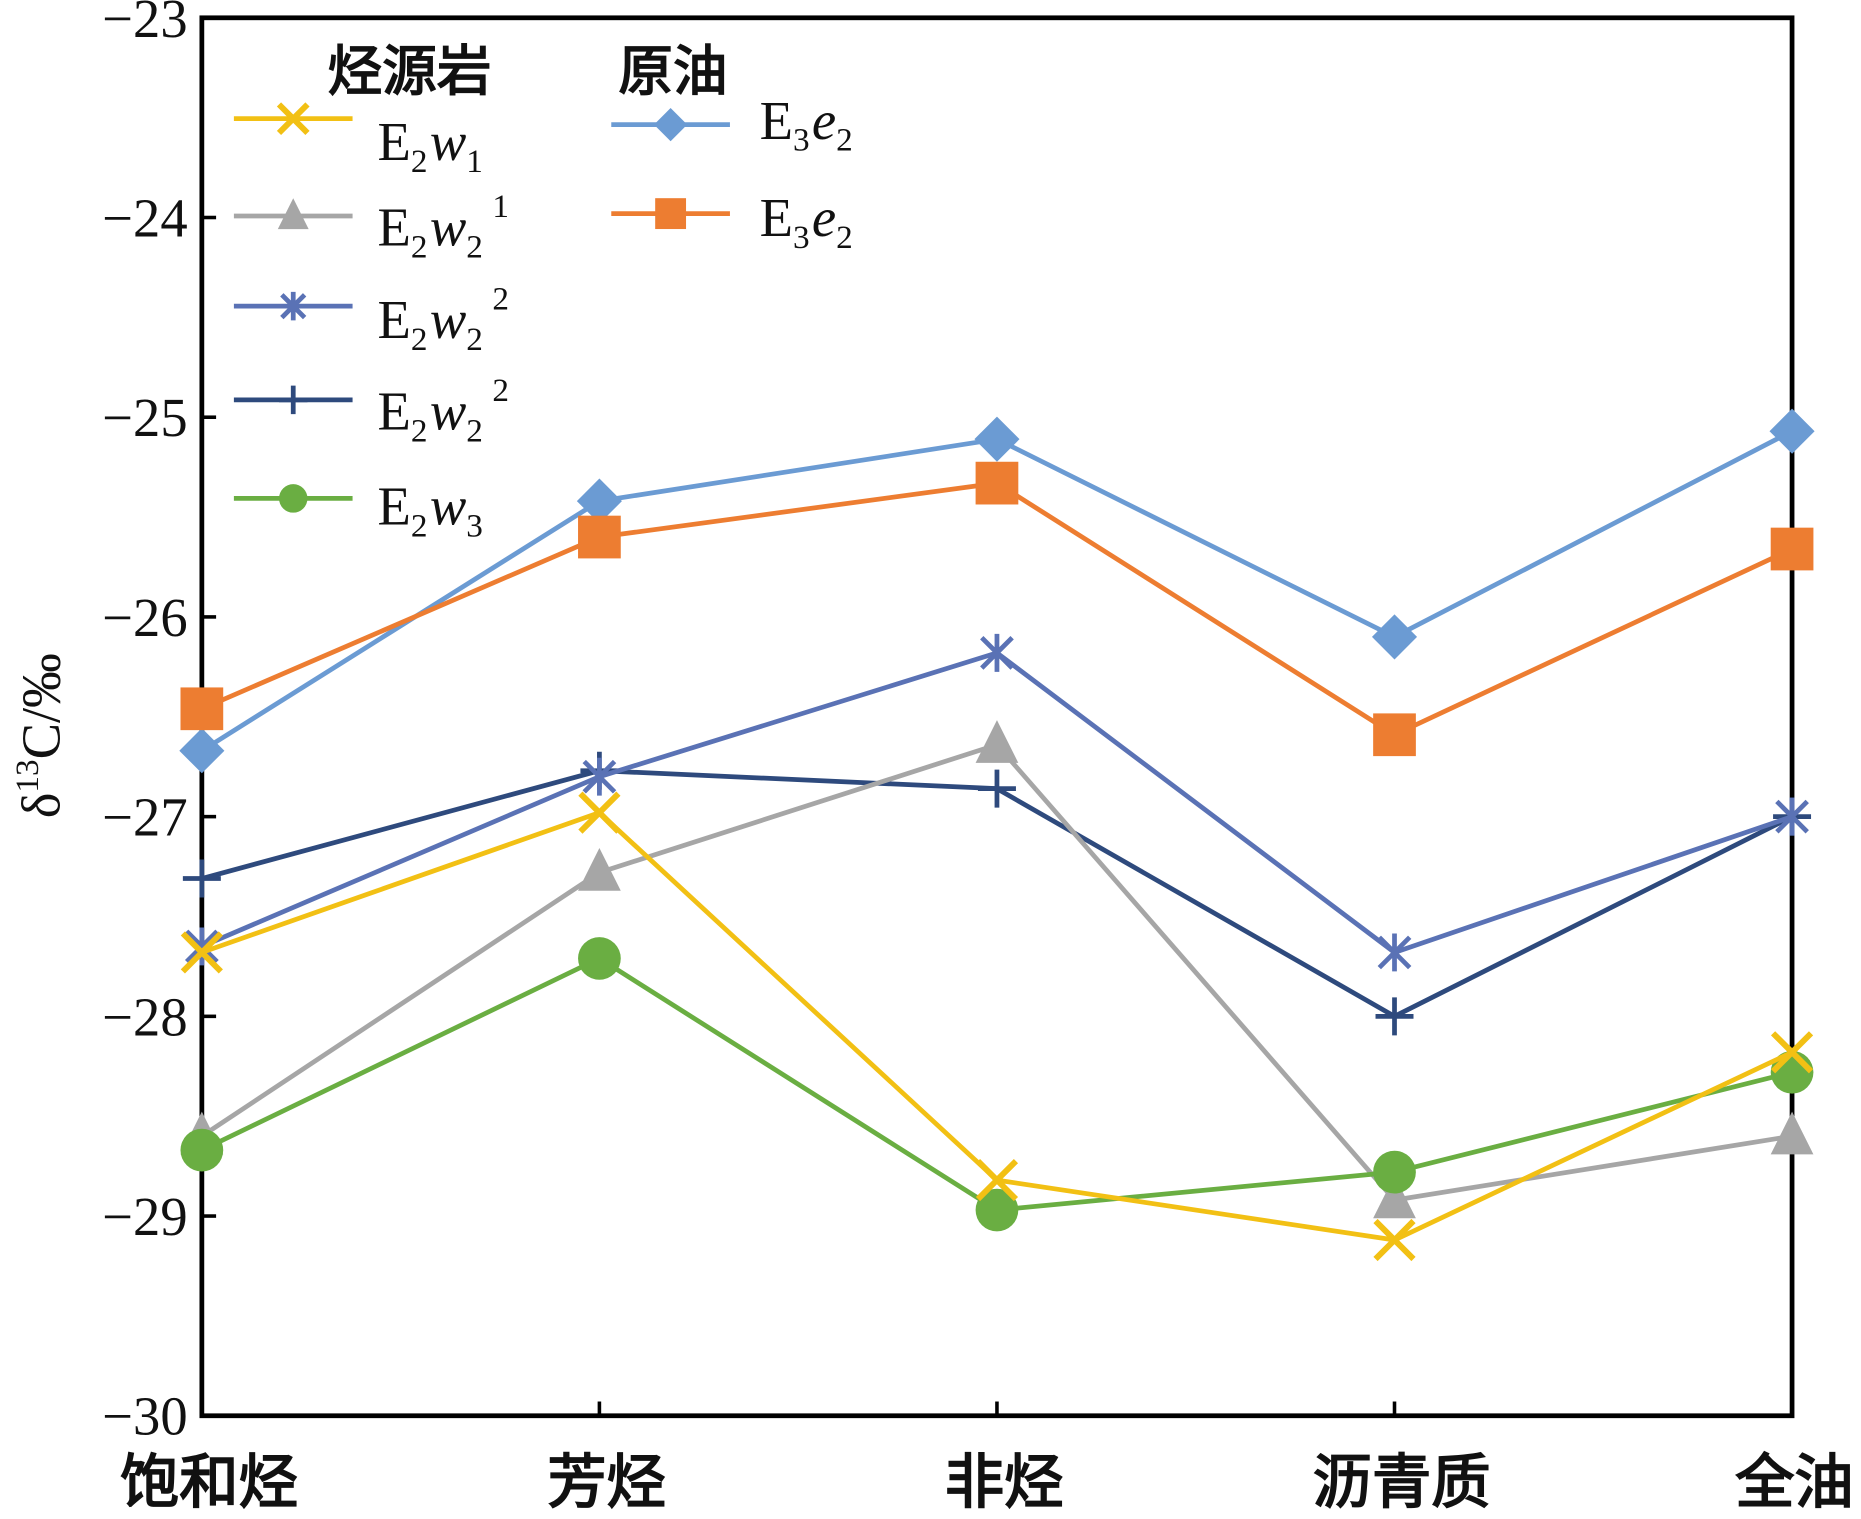 The image size is (1861, 1519). What do you see at coordinates (144, 817) in the screenshot?
I see `y-tick-label: −27` at bounding box center [144, 817].